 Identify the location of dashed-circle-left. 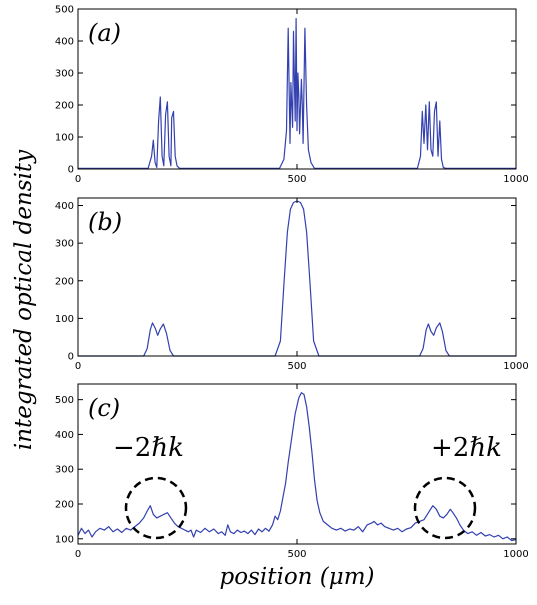
(156, 508).